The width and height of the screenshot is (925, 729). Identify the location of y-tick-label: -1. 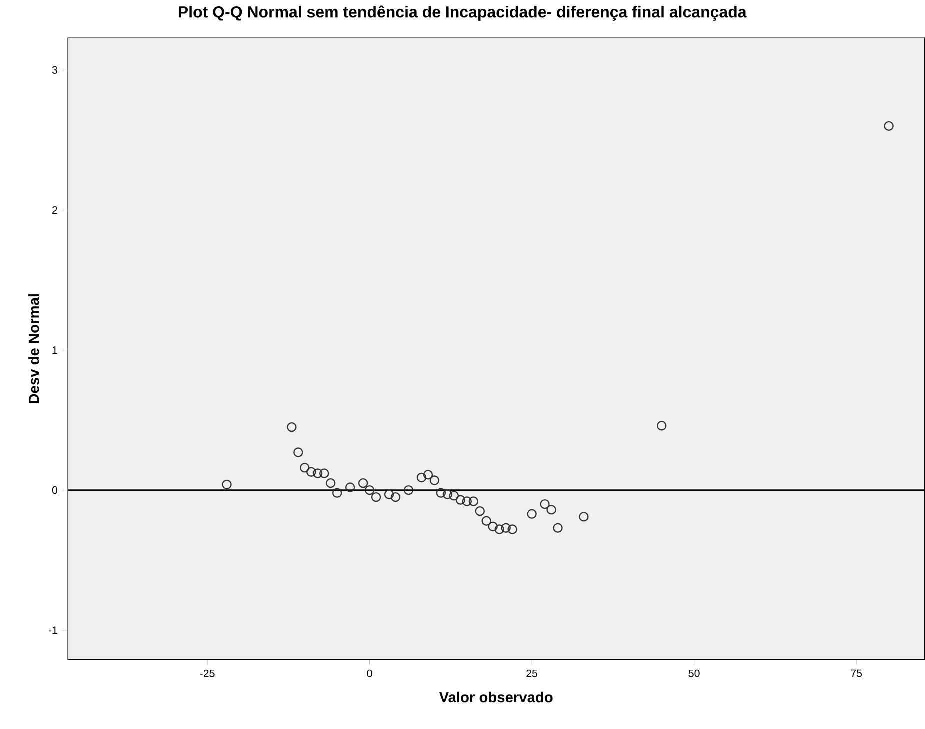
(53, 630).